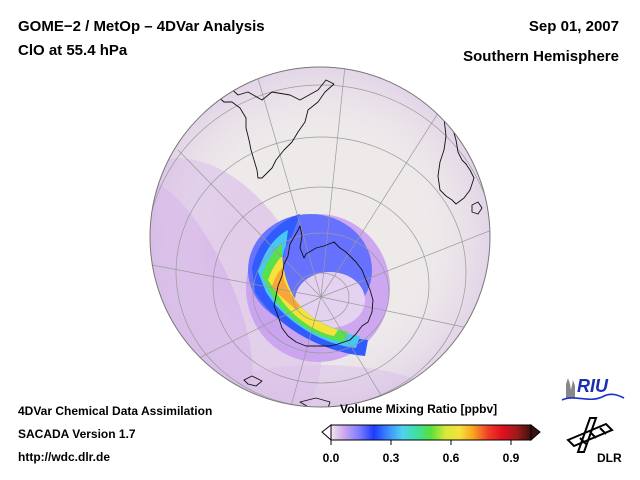  What do you see at coordinates (64, 457) in the screenshot?
I see `footer-url: http://wdc.dlr.de` at bounding box center [64, 457].